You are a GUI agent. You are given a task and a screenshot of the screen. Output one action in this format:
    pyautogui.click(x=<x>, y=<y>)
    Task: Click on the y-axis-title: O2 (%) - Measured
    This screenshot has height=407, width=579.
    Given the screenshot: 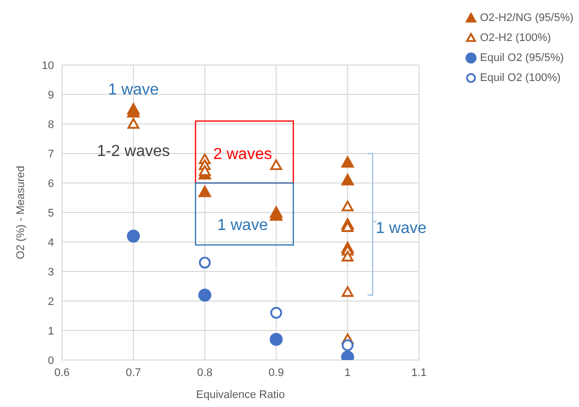 What is the action you would take?
    pyautogui.click(x=20, y=213)
    